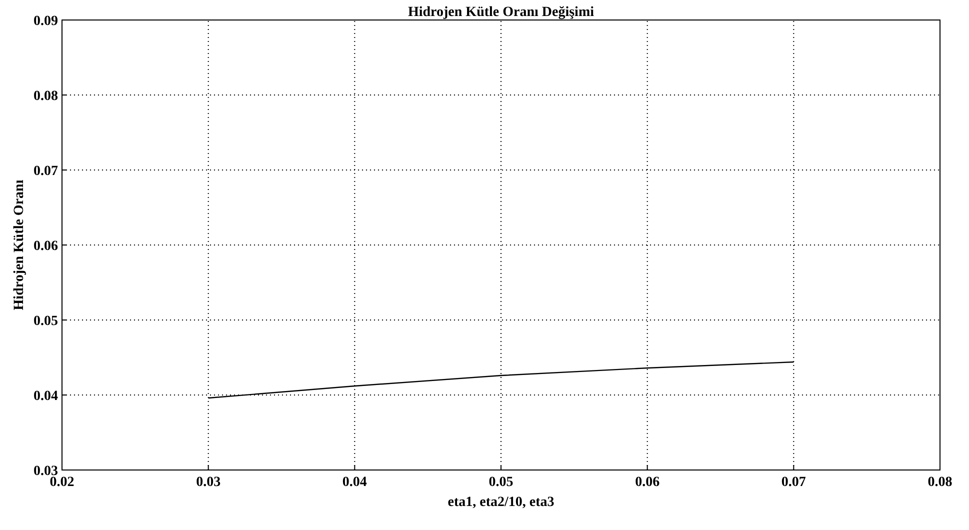 This screenshot has width=969, height=530. What do you see at coordinates (354, 482) in the screenshot?
I see `x-tick-label: 0.04` at bounding box center [354, 482].